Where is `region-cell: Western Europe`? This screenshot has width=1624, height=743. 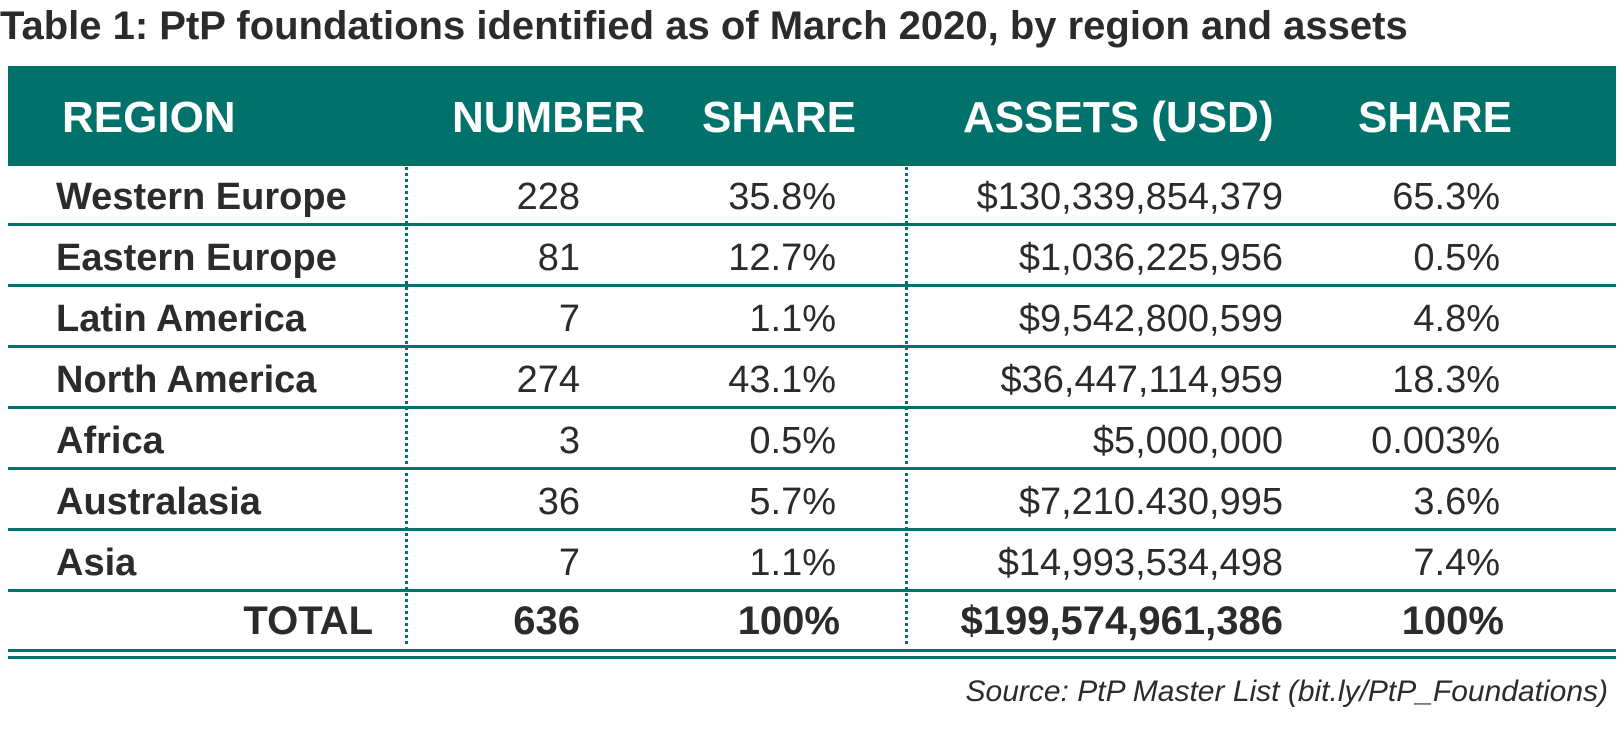
region-cell: Western Europe is located at coordinates (201, 197).